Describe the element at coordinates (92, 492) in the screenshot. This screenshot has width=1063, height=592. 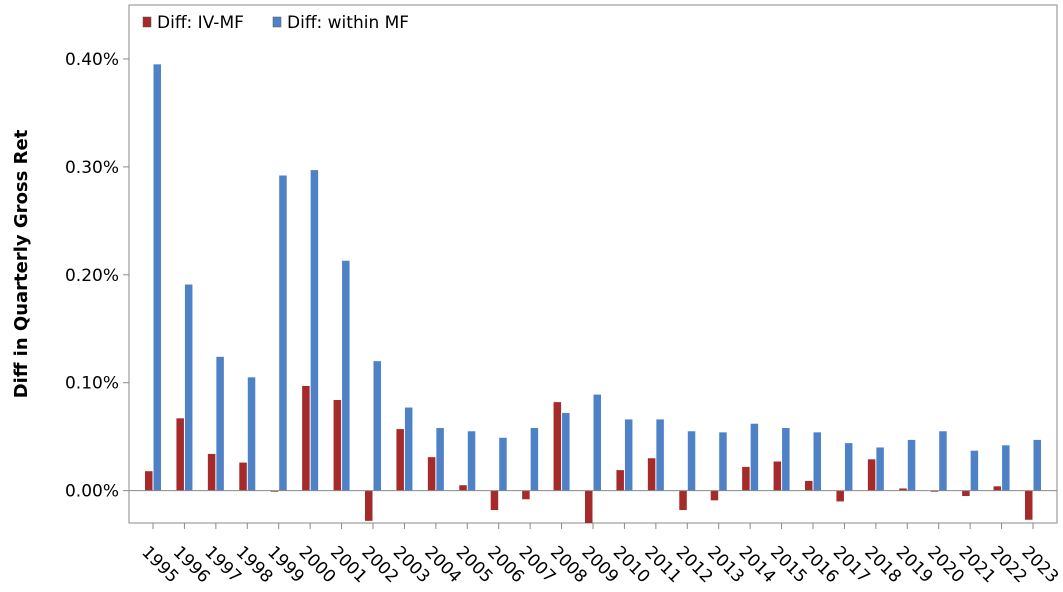
I see `y-tick-label: 0.00%` at that location.